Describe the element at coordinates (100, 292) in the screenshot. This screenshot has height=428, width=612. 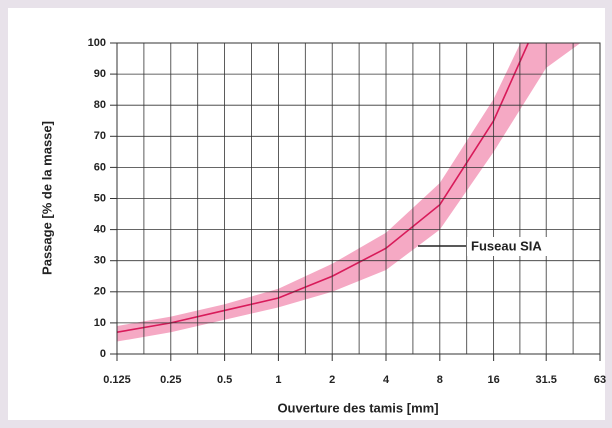
I see `y-tick-label: 20` at that location.